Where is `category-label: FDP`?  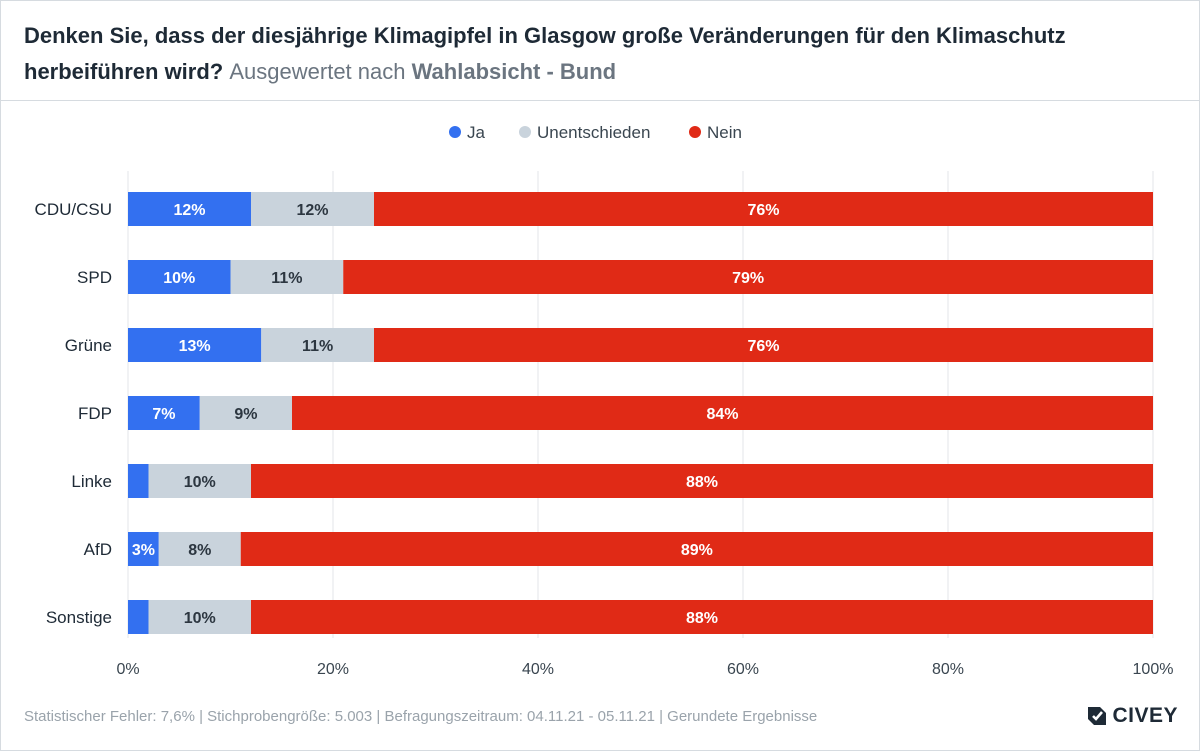
category-label: FDP is located at coordinates (95, 413).